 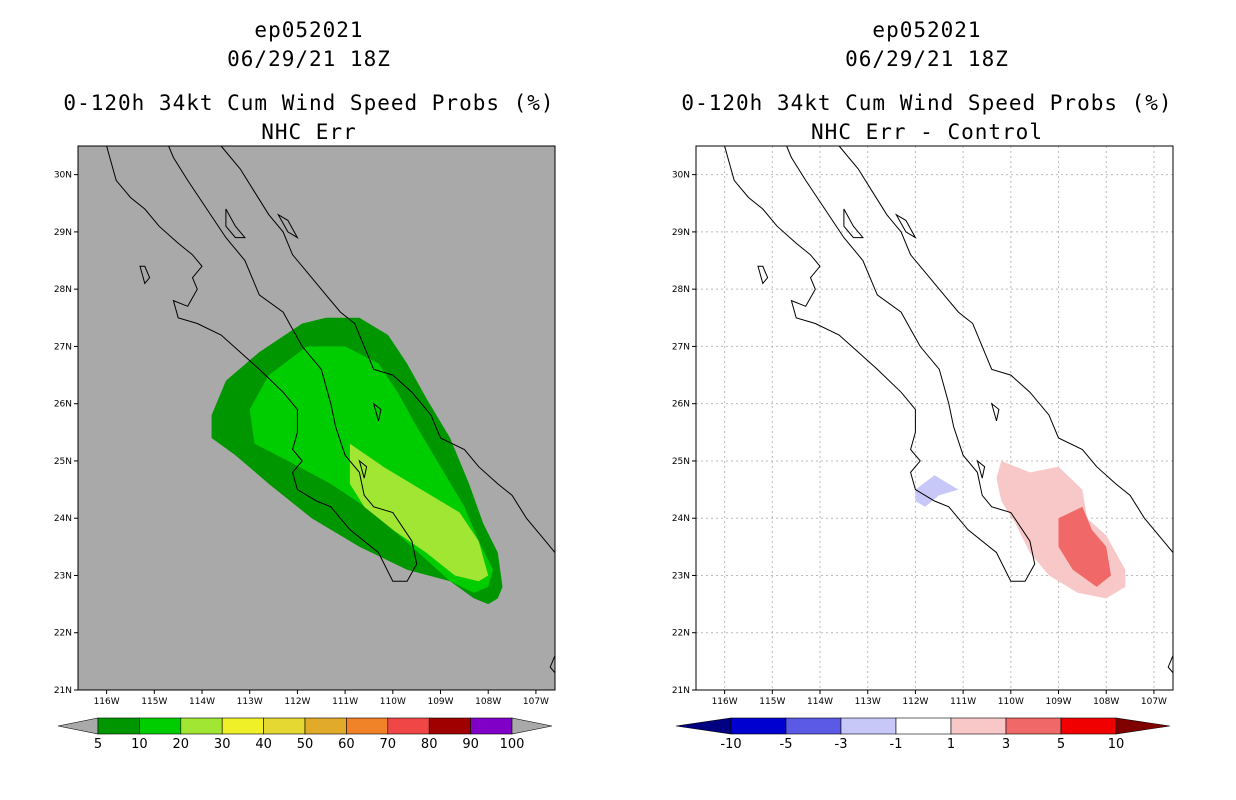 I want to click on chart-subtitle: NHC Err, so click(x=309, y=132).